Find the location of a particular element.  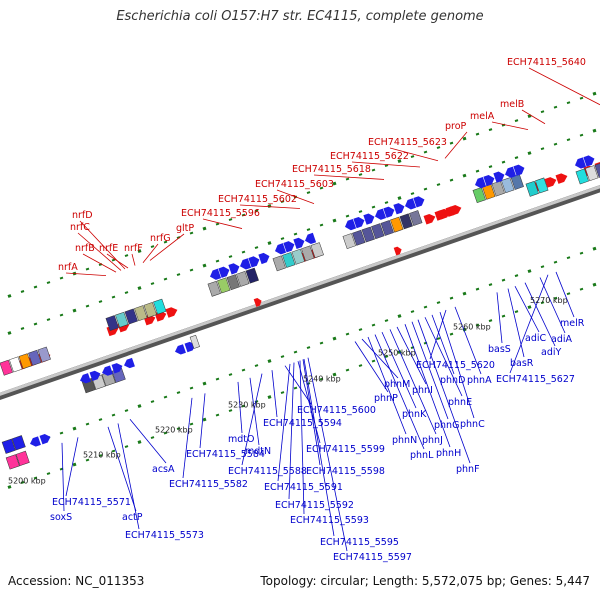

gene-label: phnA is located at coordinates (479, 380).